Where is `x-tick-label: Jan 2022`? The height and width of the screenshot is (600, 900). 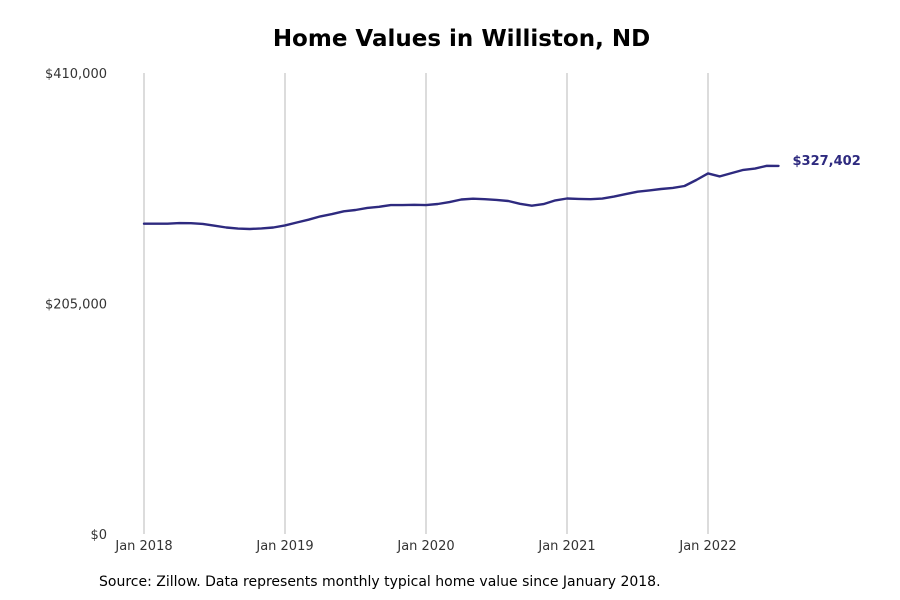
x-tick-label: Jan 2022 is located at coordinates (707, 546).